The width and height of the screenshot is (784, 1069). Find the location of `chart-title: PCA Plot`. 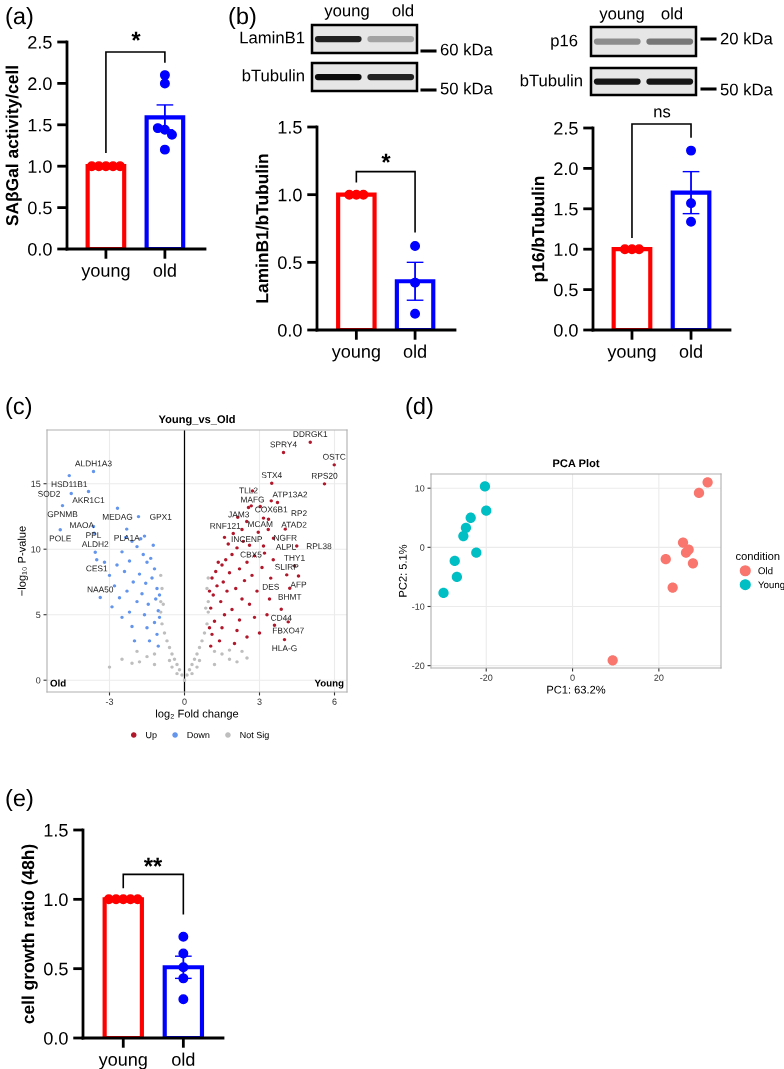

chart-title: PCA Plot is located at coordinates (576, 463).